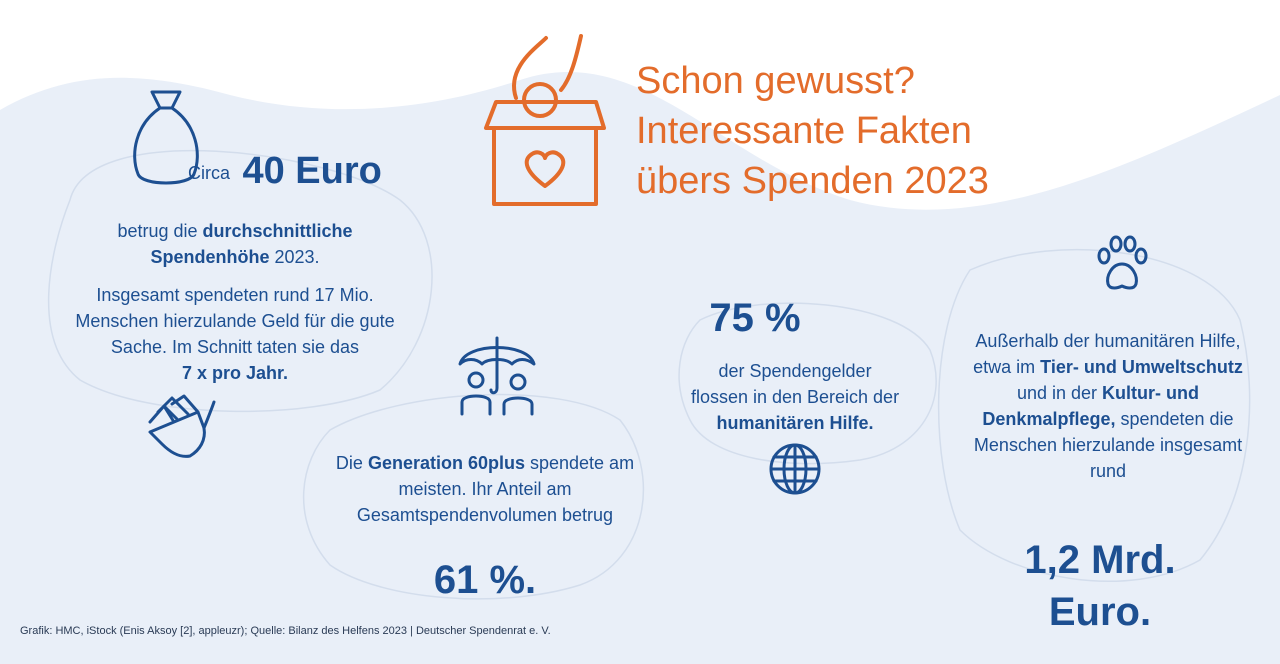 This screenshot has height=664, width=1280. Describe the element at coordinates (1122, 262) in the screenshot. I see `paw-icon` at that location.